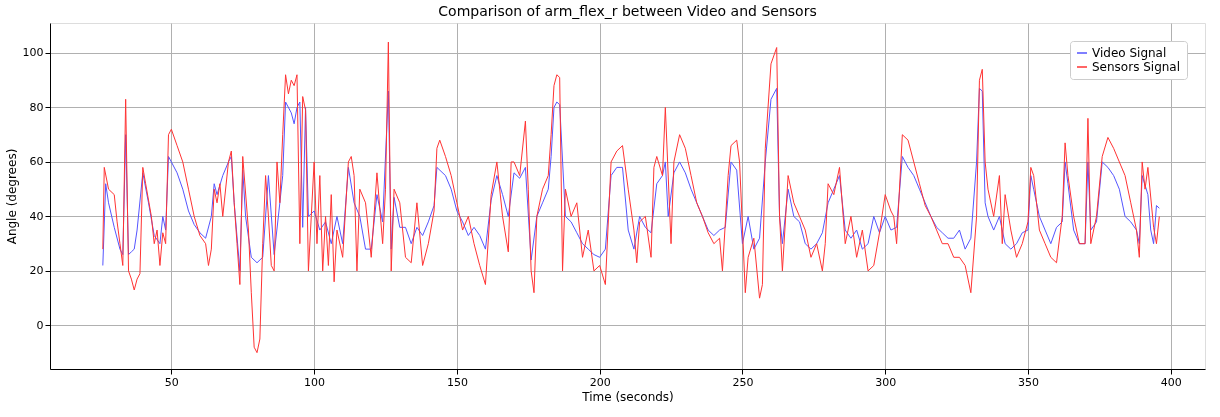 Image resolution: width=1220 pixels, height=417 pixels. What do you see at coordinates (1028, 382) in the screenshot?
I see `x-tick-label: 350` at bounding box center [1028, 382].